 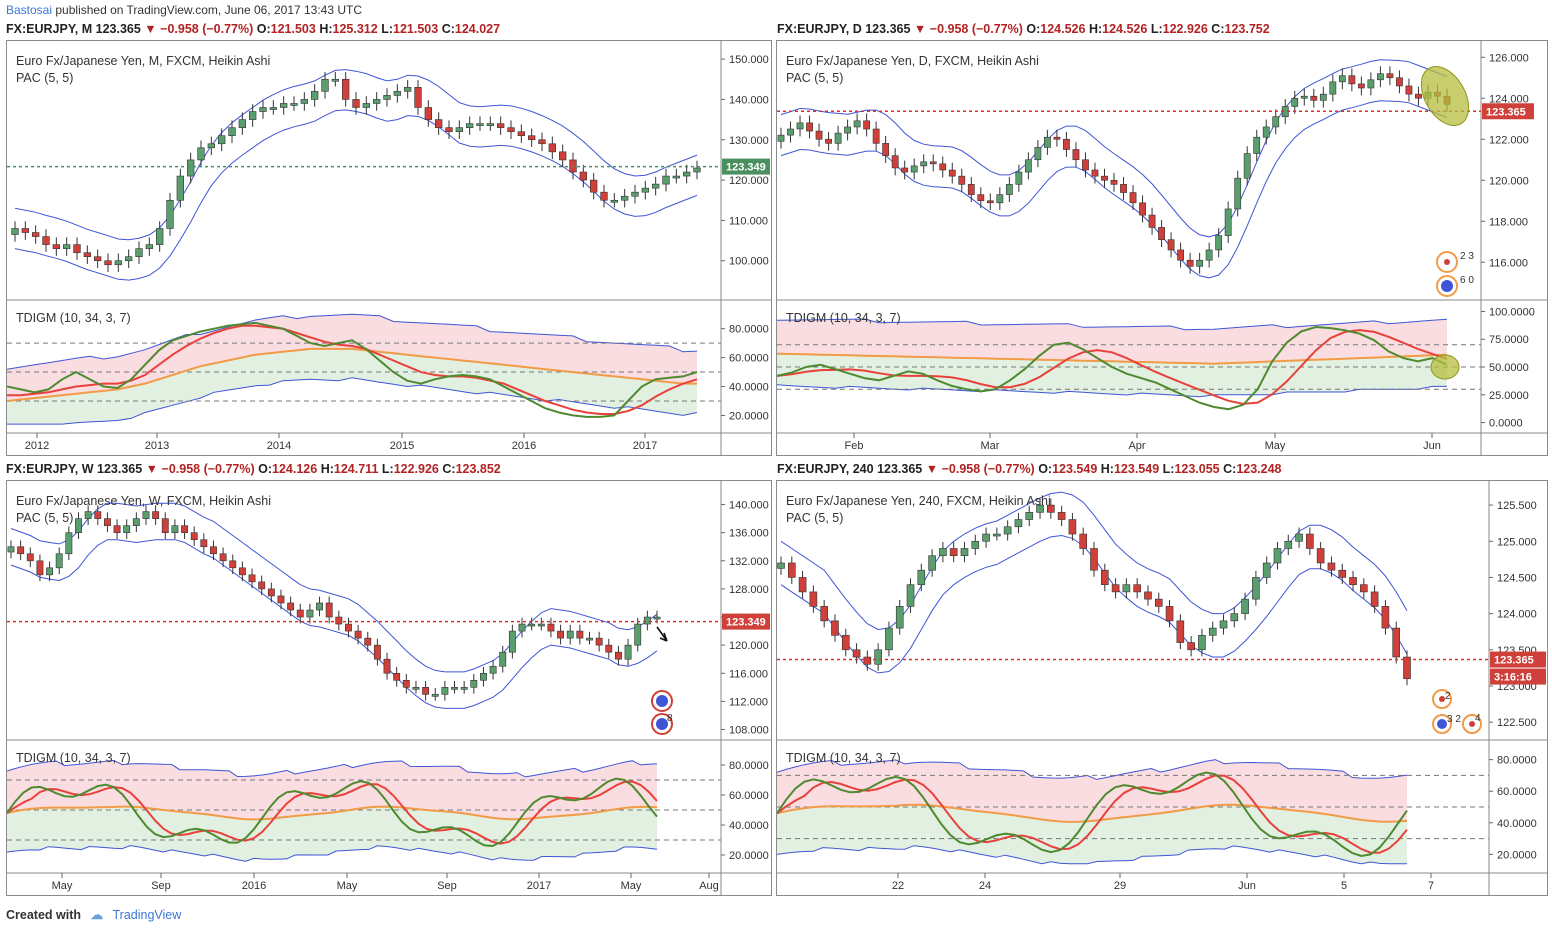 What do you see at coordinates (1517, 723) in the screenshot?
I see `price-tick-label: 122.500` at bounding box center [1517, 723].